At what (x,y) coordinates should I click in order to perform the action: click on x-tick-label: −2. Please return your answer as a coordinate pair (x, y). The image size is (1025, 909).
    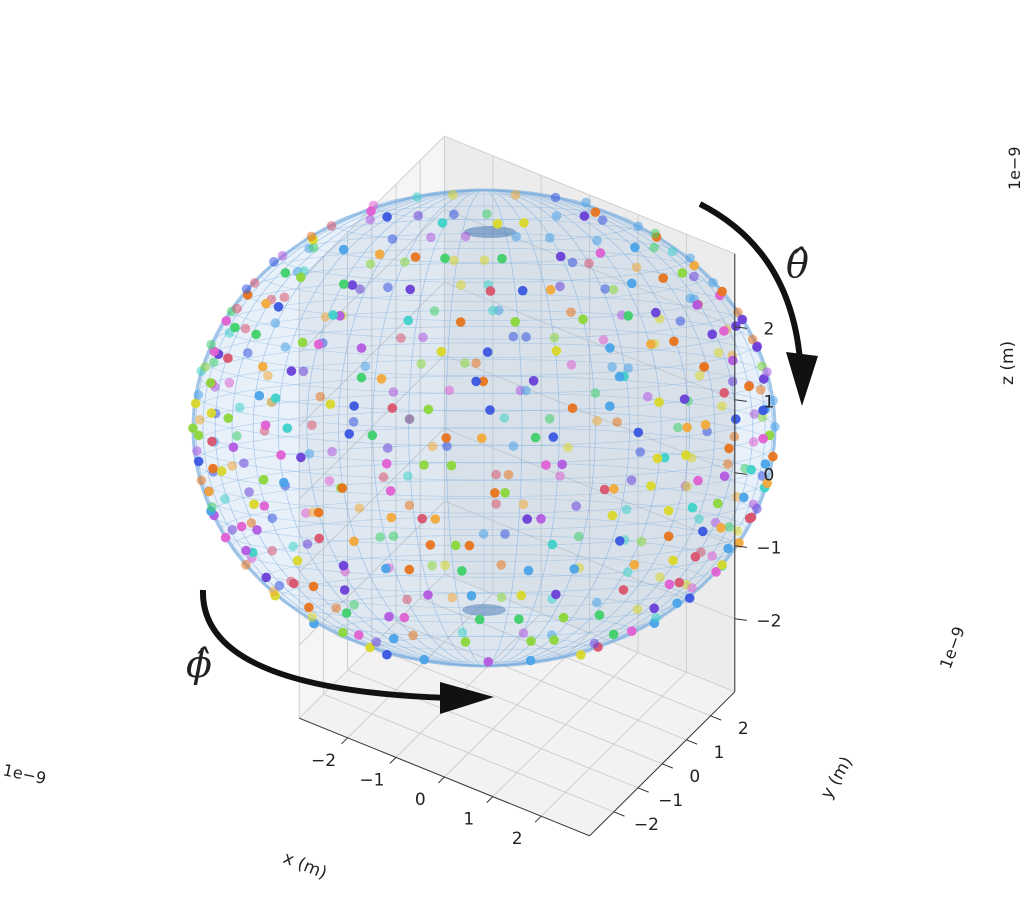
    Looking at the image, I should click on (323, 761).